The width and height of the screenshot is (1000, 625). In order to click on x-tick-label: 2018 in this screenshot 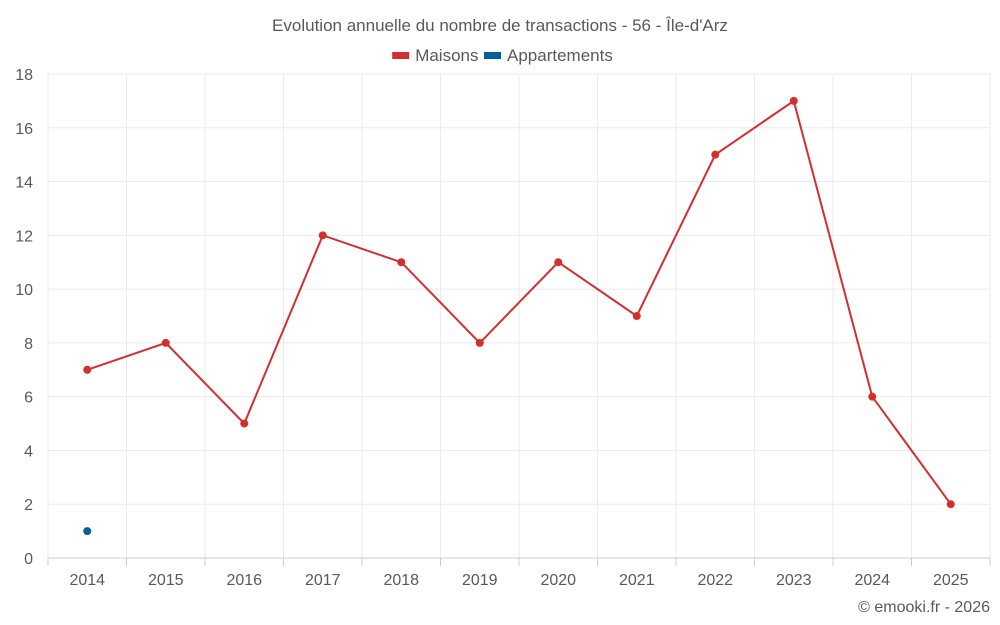, I will do `click(401, 580)`.